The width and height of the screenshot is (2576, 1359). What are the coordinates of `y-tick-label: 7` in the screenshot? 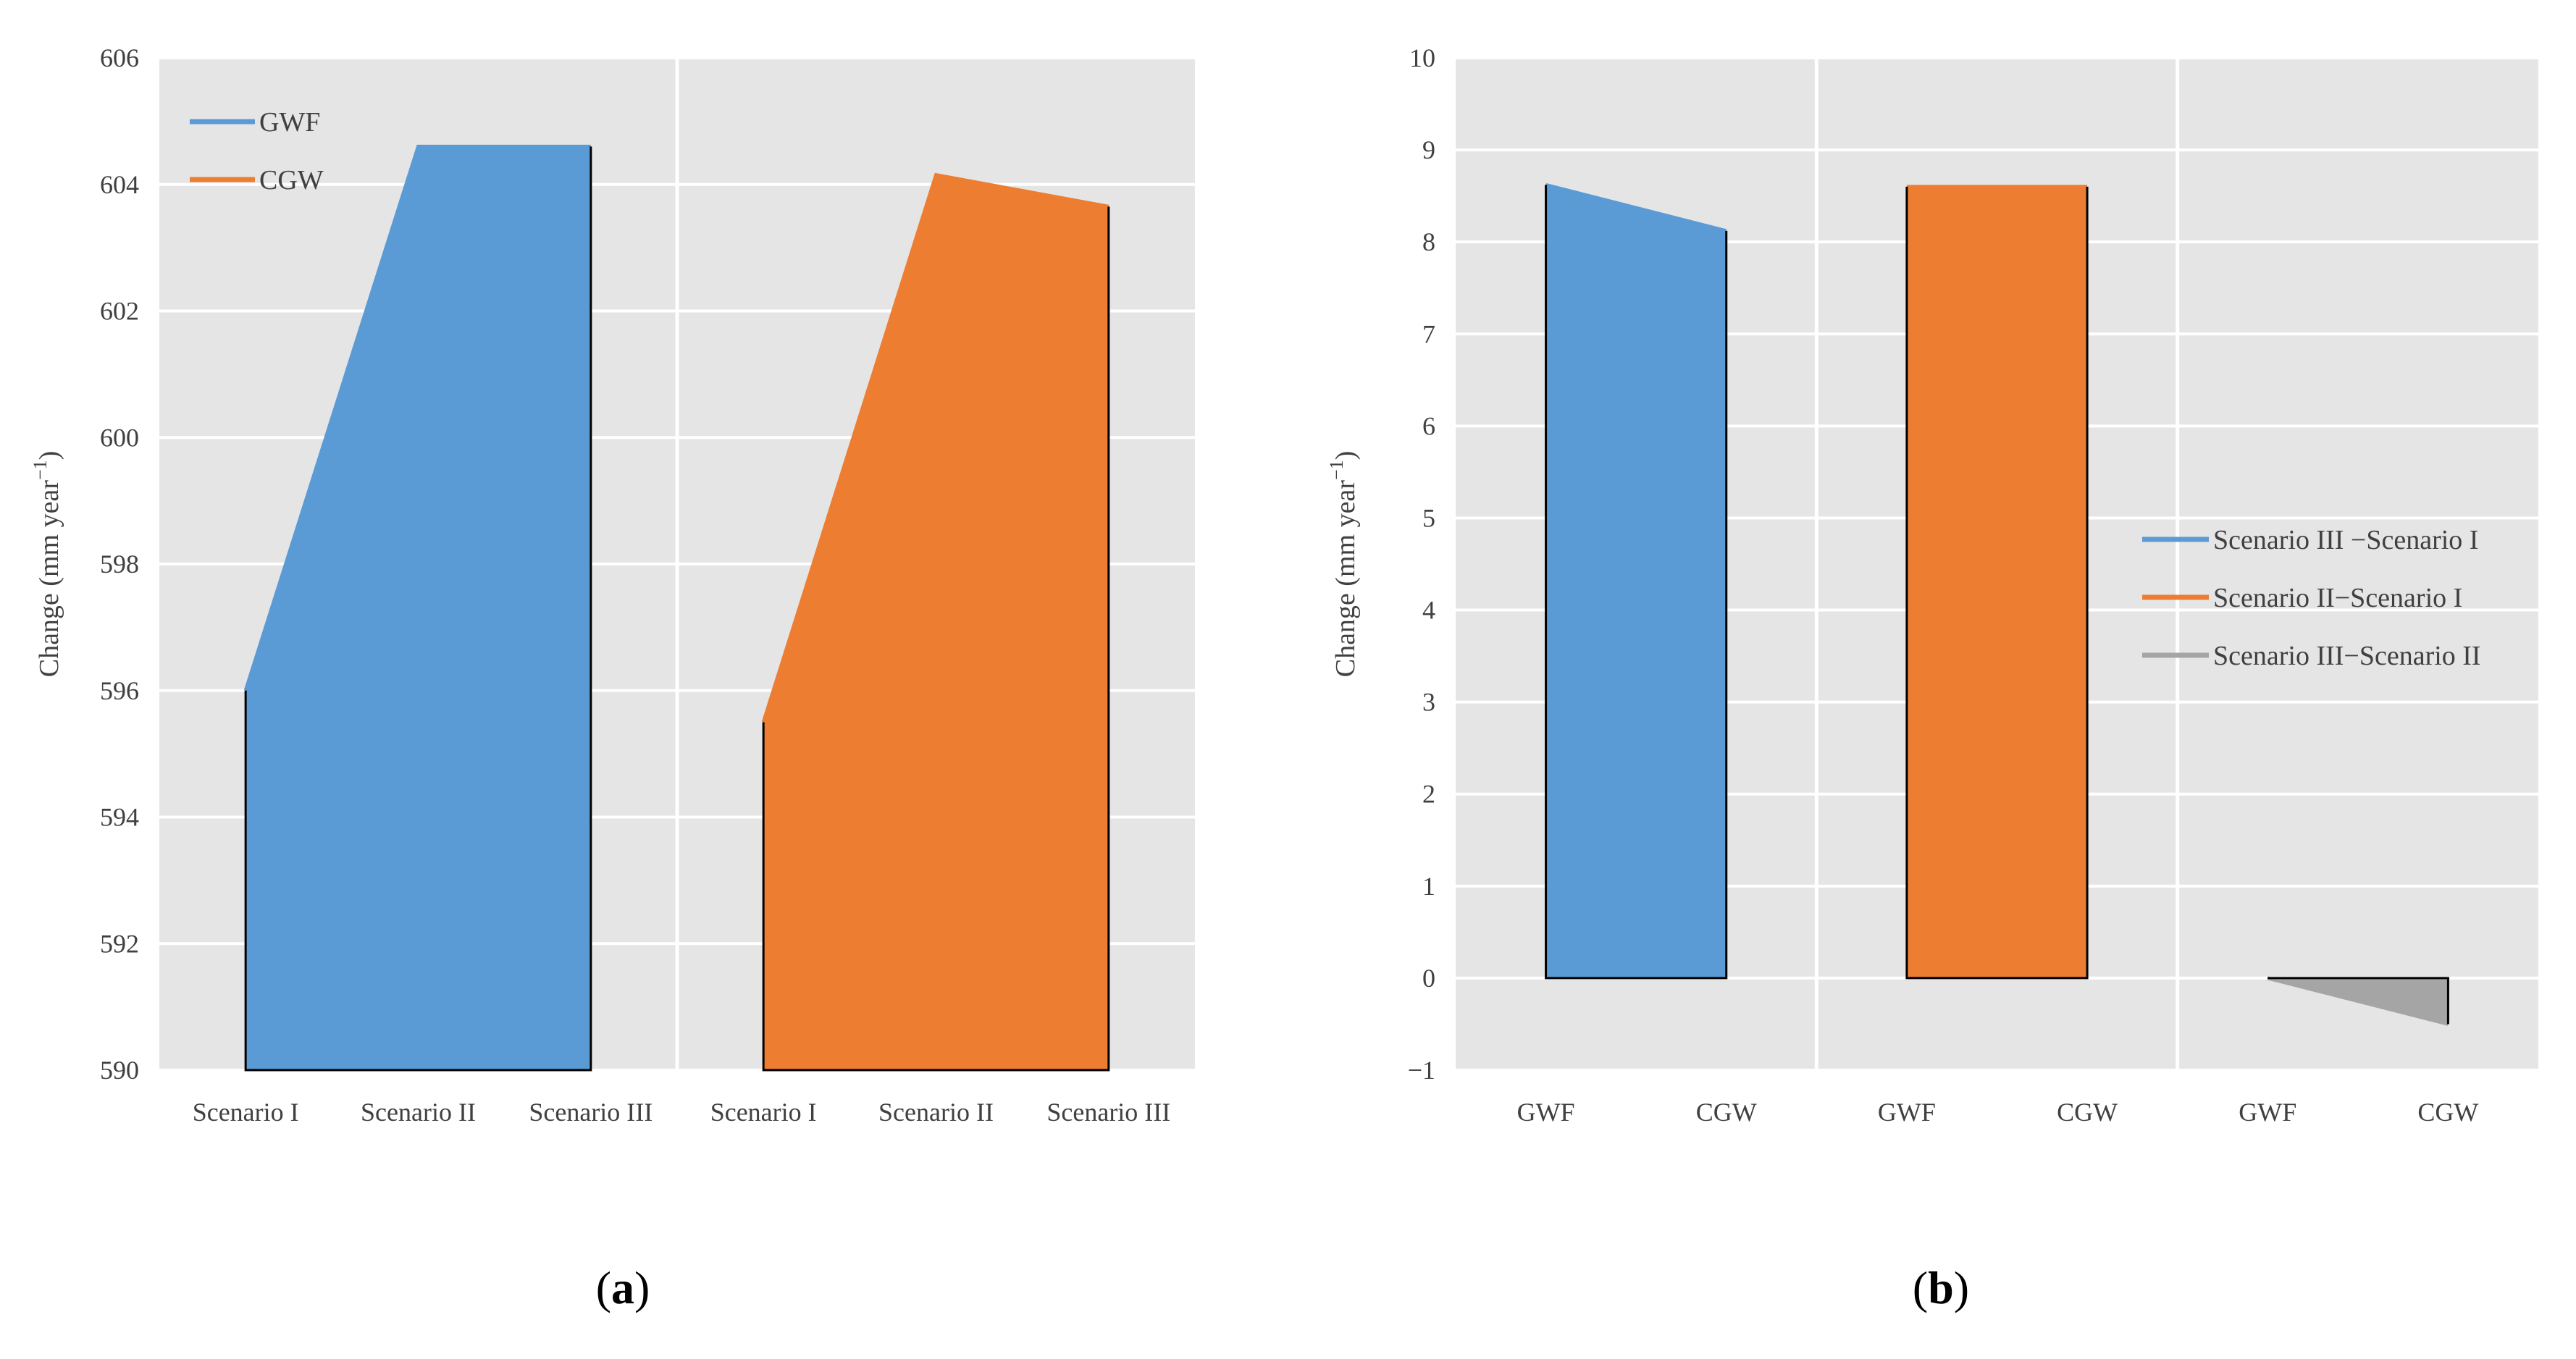 It's located at (1428, 333).